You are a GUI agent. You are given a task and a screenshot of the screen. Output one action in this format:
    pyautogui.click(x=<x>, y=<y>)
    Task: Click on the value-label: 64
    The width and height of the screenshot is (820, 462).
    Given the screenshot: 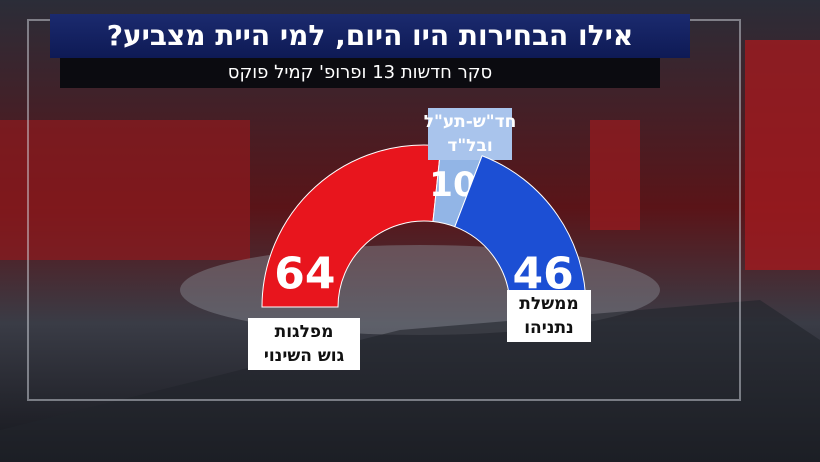 What is the action you would take?
    pyautogui.click(x=304, y=274)
    